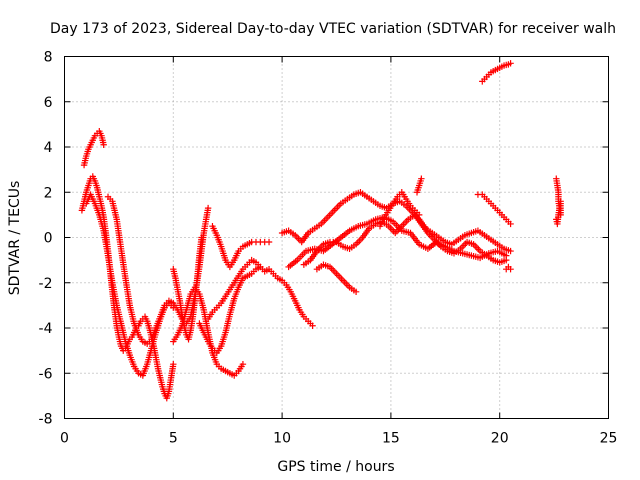 Image resolution: width=640 pixels, height=480 pixels. I want to click on series-track-m, so click(336, 278).